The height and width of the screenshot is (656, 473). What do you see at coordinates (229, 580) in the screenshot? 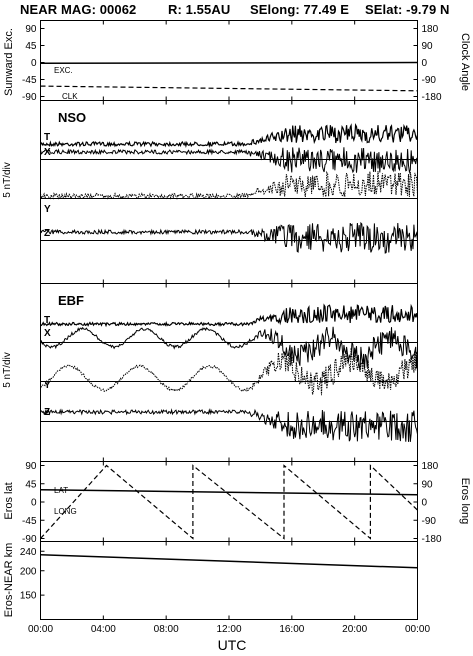
I see `panel-frame-eros-distance` at bounding box center [229, 580].